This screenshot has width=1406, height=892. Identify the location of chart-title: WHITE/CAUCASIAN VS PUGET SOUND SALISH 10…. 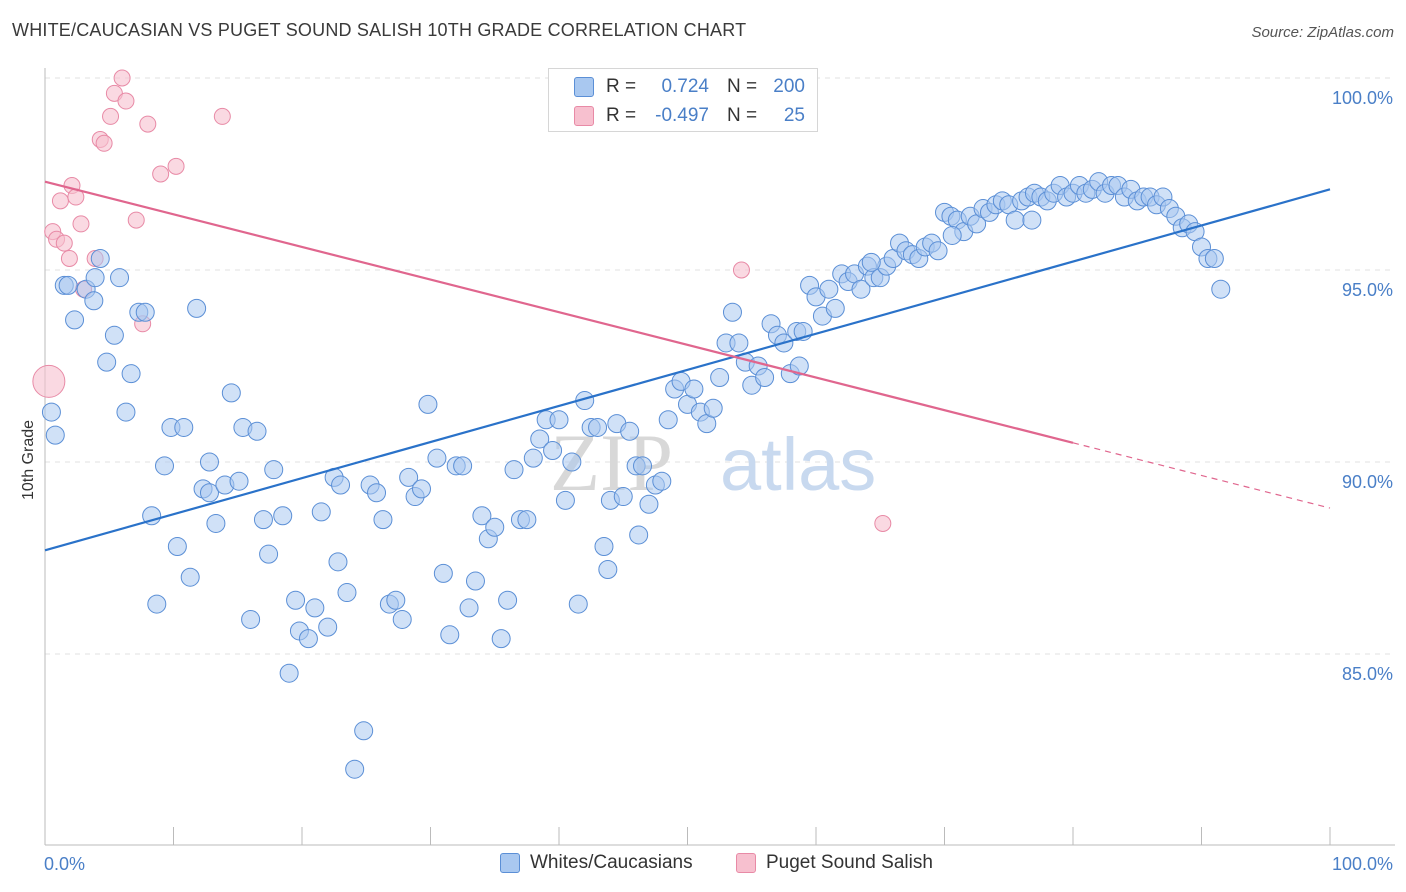
(379, 30).